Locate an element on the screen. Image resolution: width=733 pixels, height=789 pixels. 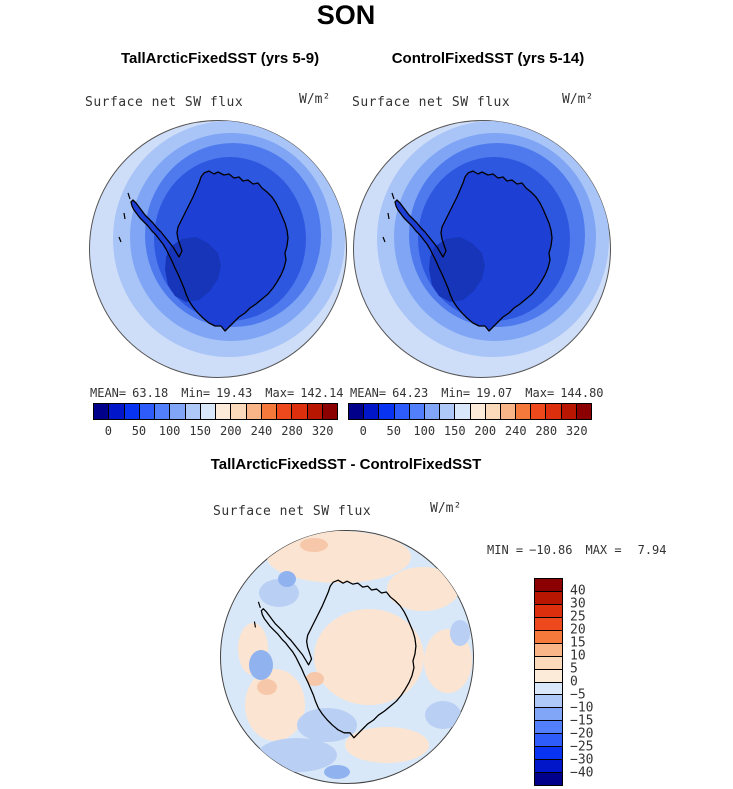
mean-value: 63.18 is located at coordinates (150, 393).